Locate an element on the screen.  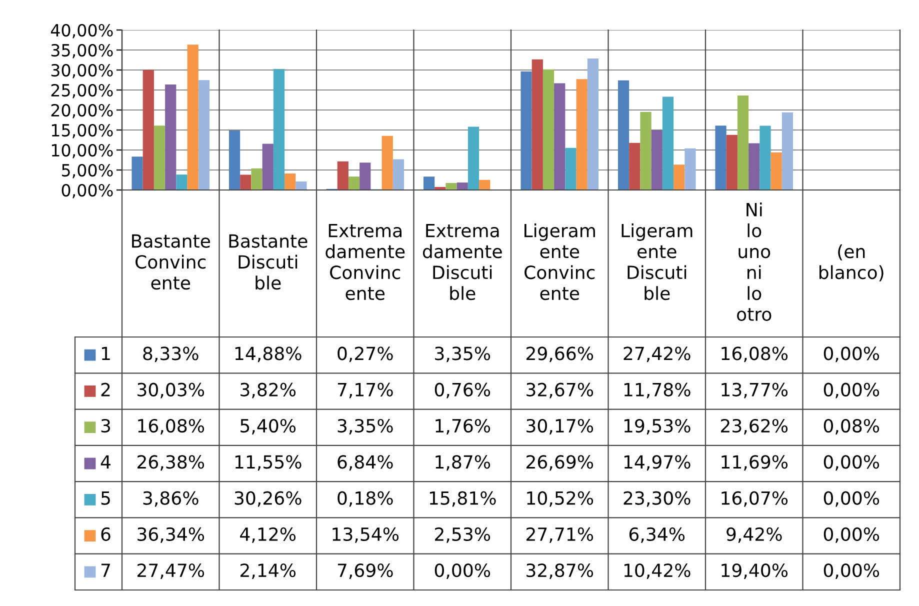
y-tick-label: 10,00% is located at coordinates (82, 151).